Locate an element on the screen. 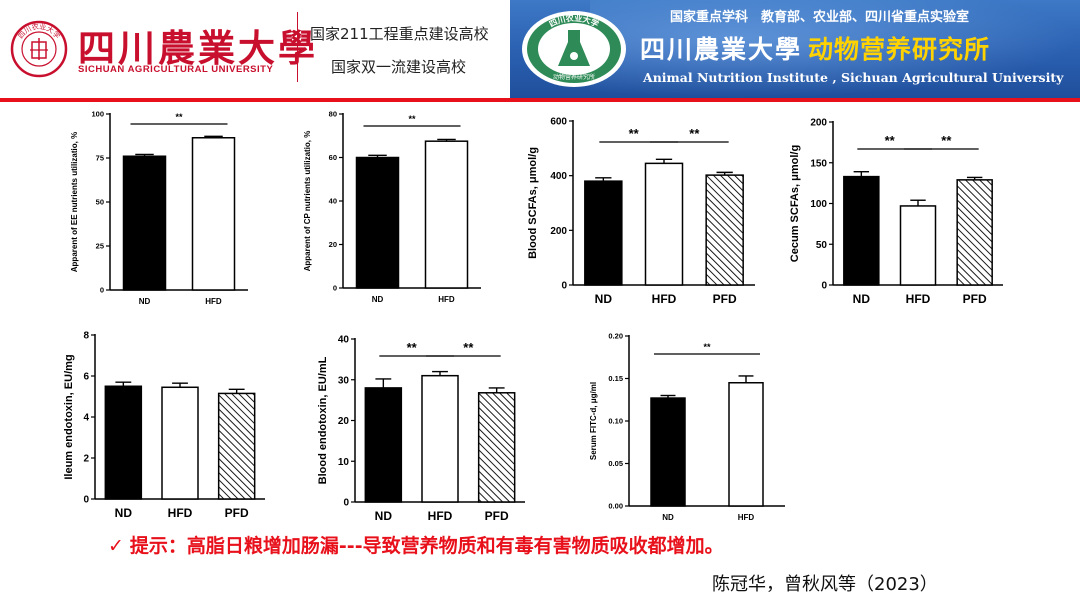  y-tick-label: 50 is located at coordinates (822, 245).